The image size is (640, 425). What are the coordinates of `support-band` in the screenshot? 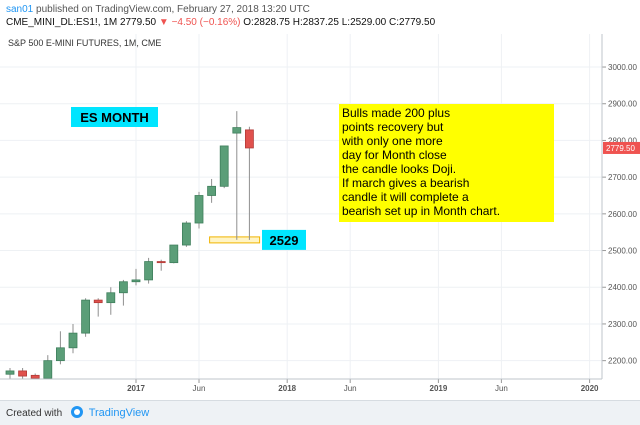 It's located at (235, 240).